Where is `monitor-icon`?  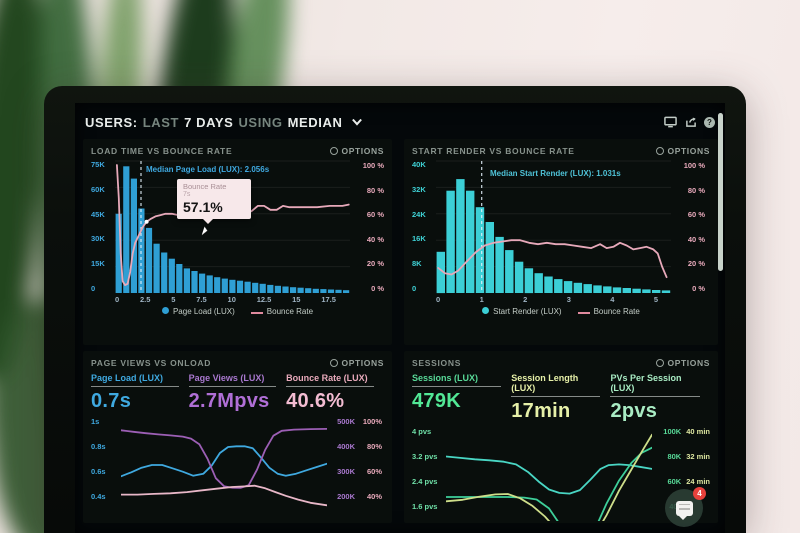 monitor-icon is located at coordinates (670, 122).